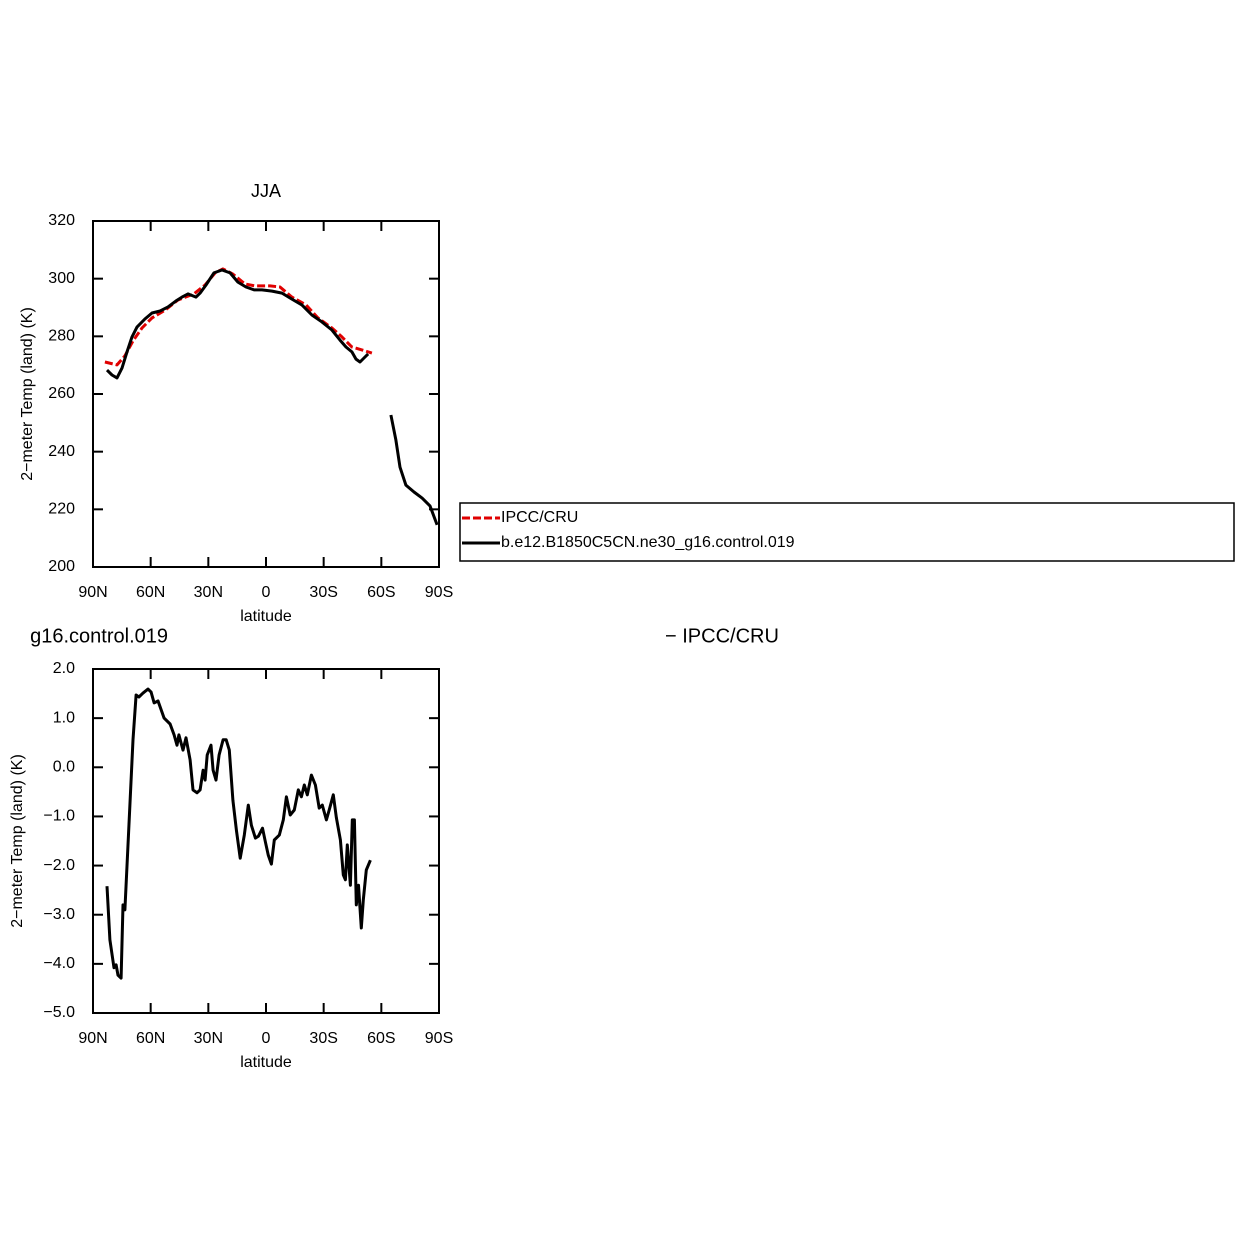 Image resolution: width=1253 pixels, height=1253 pixels. I want to click on y-tick-label: 320, so click(61, 220).